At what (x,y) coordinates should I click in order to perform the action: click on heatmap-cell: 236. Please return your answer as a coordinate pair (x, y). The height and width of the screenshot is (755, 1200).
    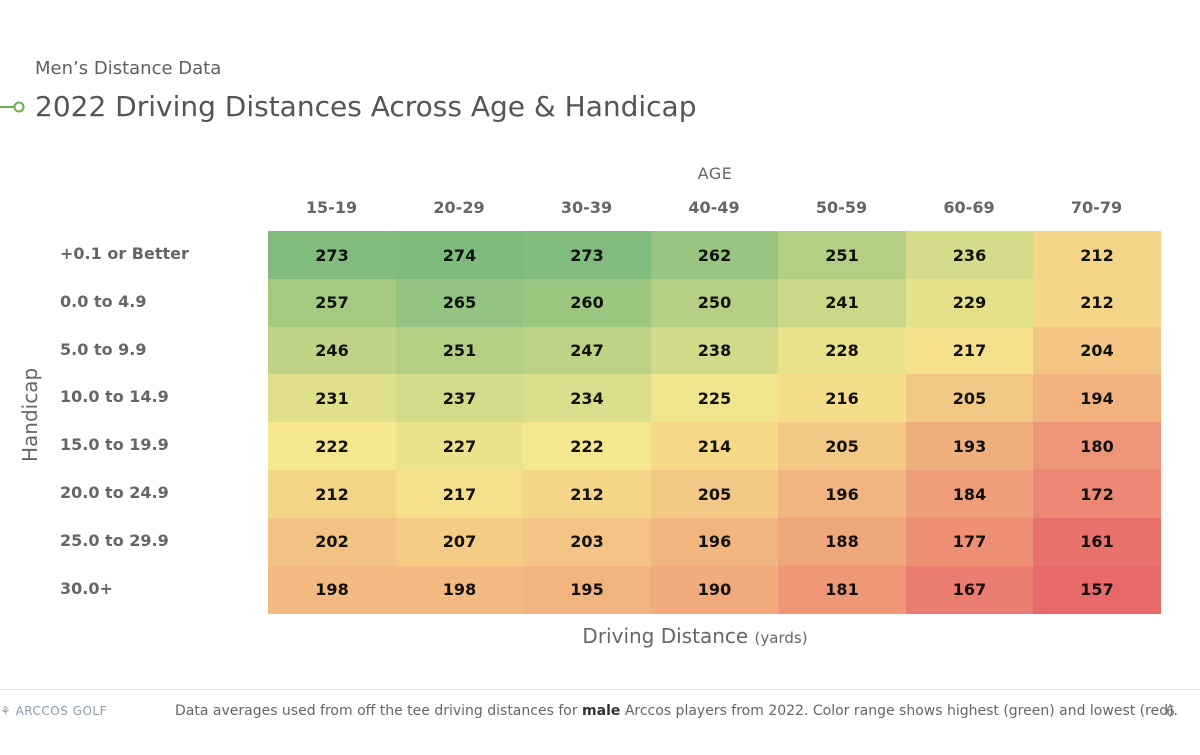
    Looking at the image, I should click on (969, 255).